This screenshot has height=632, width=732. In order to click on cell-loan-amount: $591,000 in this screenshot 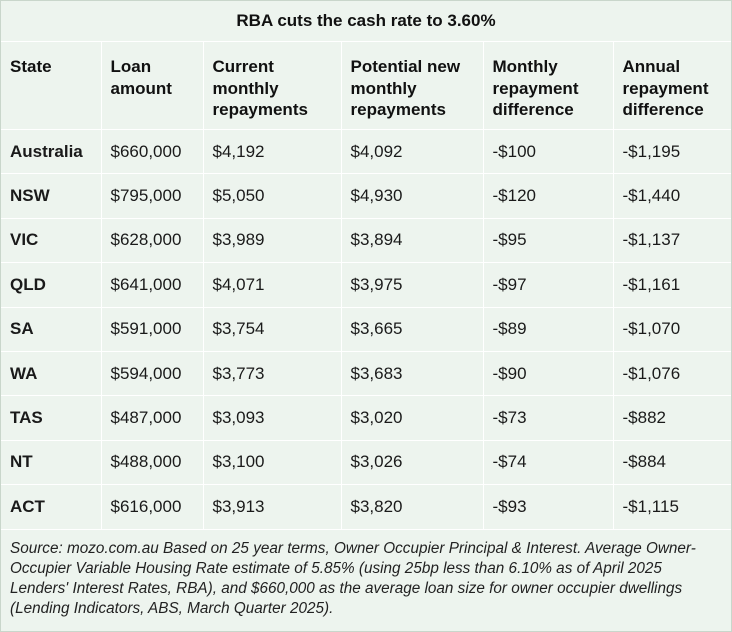, I will do `click(151, 329)`.